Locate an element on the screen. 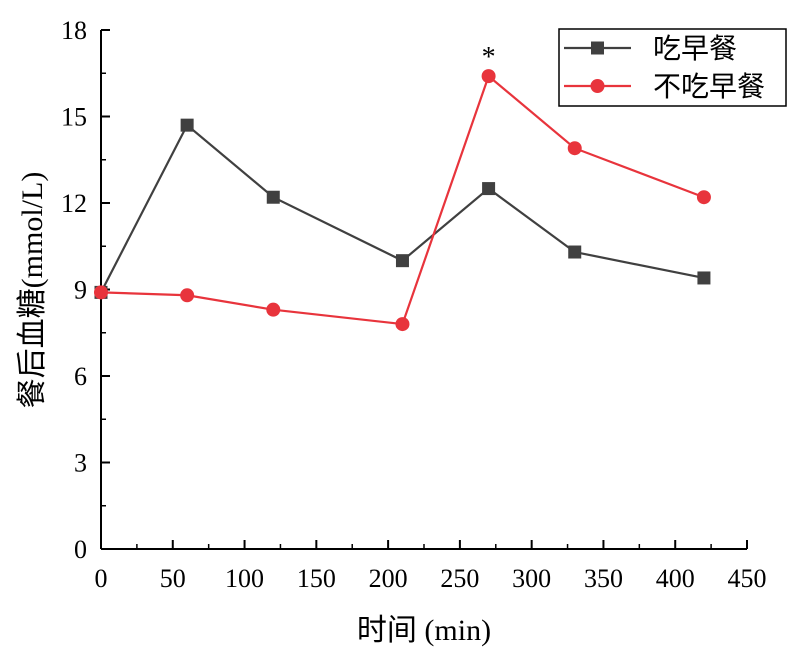 The image size is (810, 658). legend-item: 不吃早餐 is located at coordinates (664, 87).